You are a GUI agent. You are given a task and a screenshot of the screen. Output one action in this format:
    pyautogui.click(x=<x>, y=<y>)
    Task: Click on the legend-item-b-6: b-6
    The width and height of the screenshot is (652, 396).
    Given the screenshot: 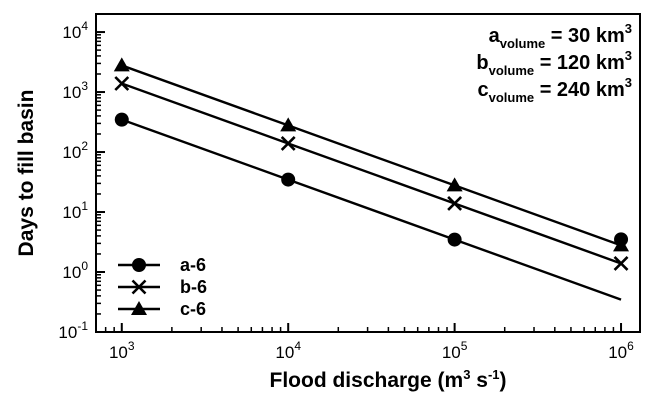 What is the action you would take?
    pyautogui.click(x=162, y=287)
    